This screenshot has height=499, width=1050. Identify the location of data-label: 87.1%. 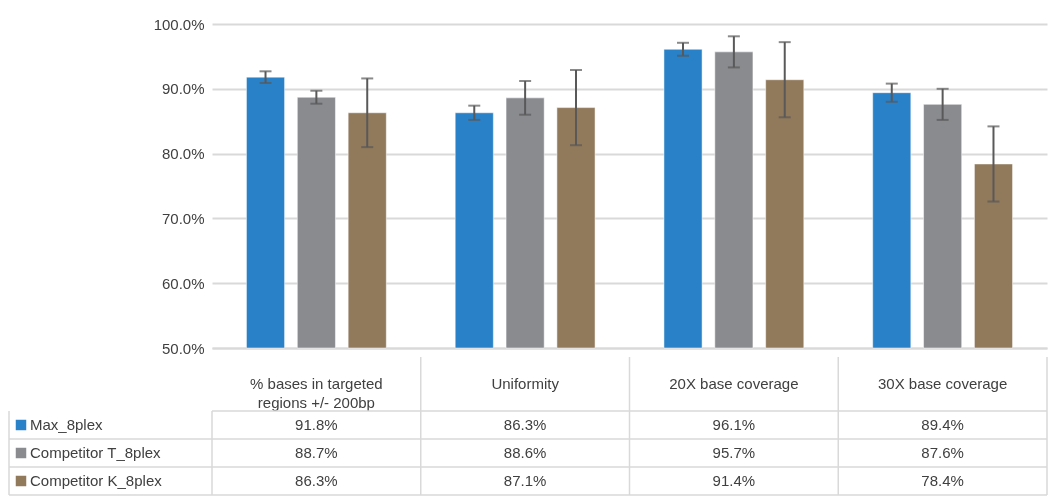
(525, 480).